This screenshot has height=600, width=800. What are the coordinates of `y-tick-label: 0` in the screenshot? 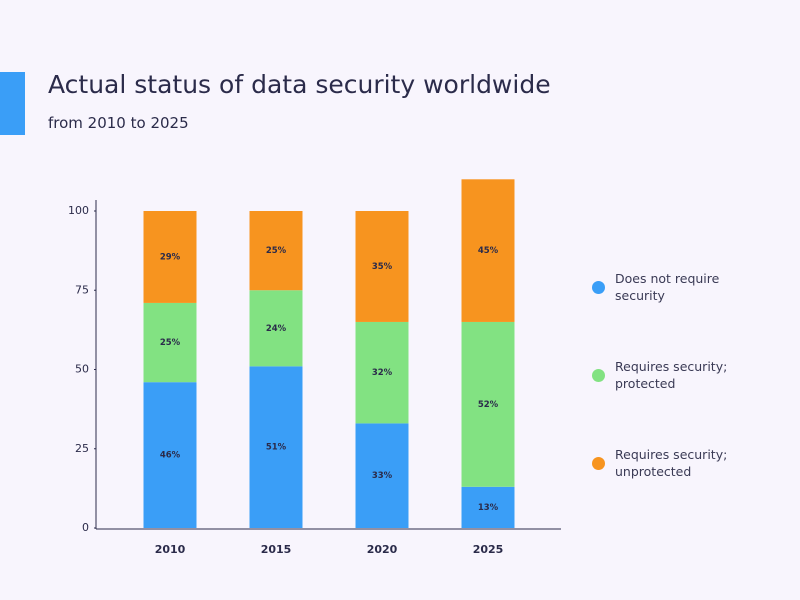 It's located at (85, 527).